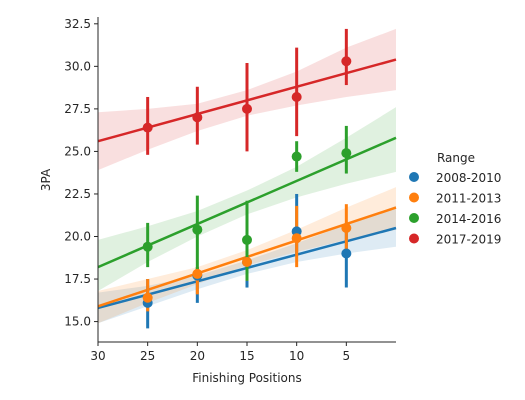 This screenshot has height=400, width=525. What do you see at coordinates (346, 253) in the screenshot?
I see `data-point-2008-2010` at bounding box center [346, 253].